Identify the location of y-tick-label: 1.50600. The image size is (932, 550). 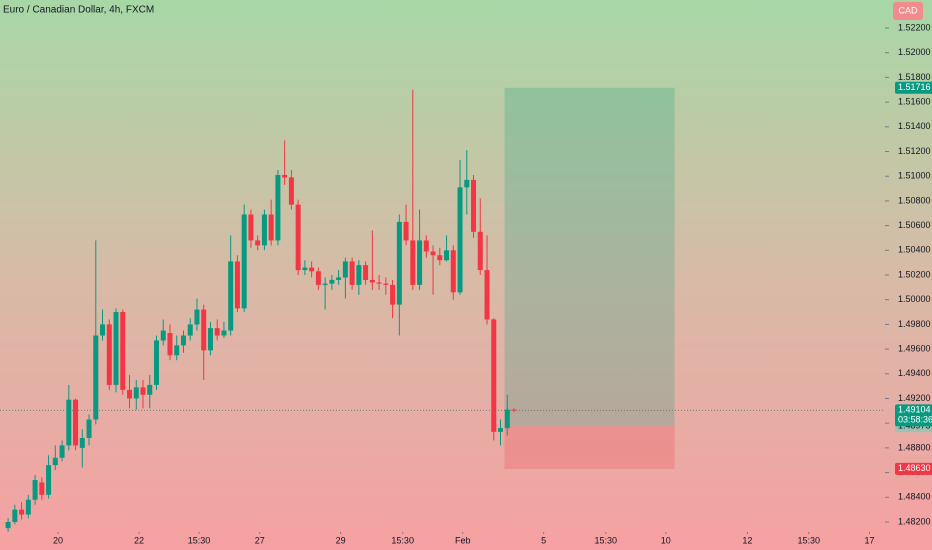
(914, 225).